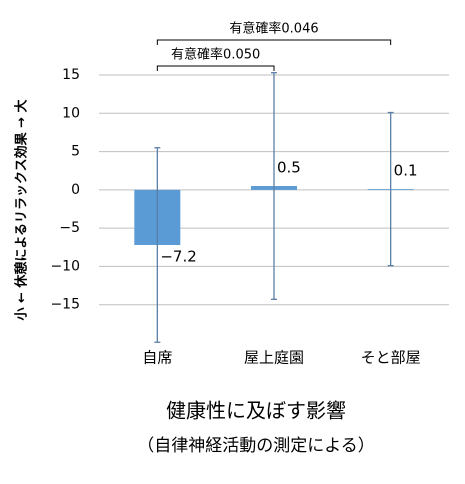 Image resolution: width=465 pixels, height=484 pixels. Describe the element at coordinates (22, 209) in the screenshot. I see `y-axis-label: 小 ← 休憩によるリラックス効果 → 大` at that location.